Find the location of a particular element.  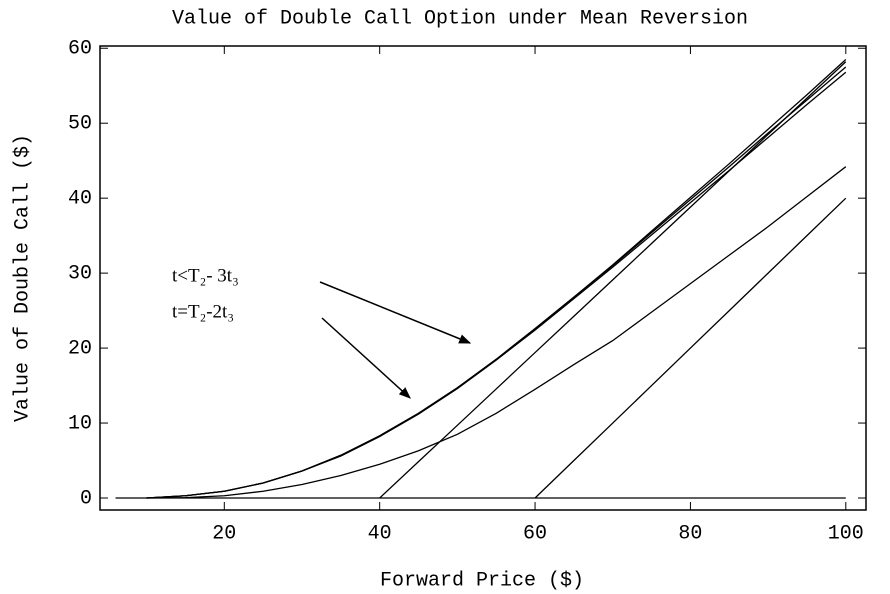

x-tick-label: 40 is located at coordinates (380, 533).